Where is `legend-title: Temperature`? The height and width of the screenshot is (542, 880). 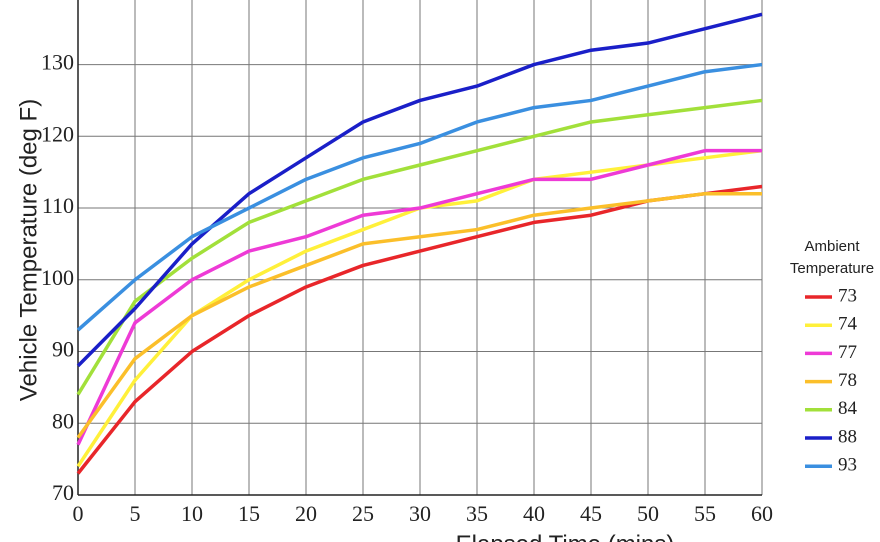
legend-title: Temperature is located at coordinates (832, 268).